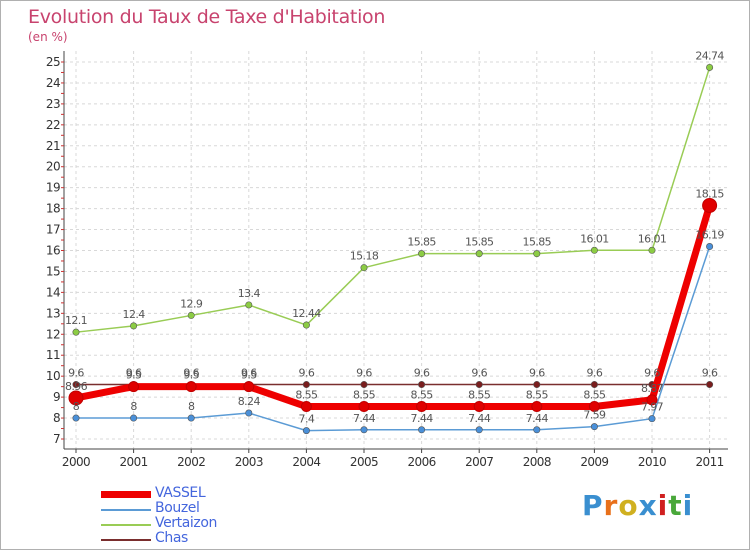  Describe the element at coordinates (53, 125) in the screenshot. I see `y-tick-label: 22` at that location.